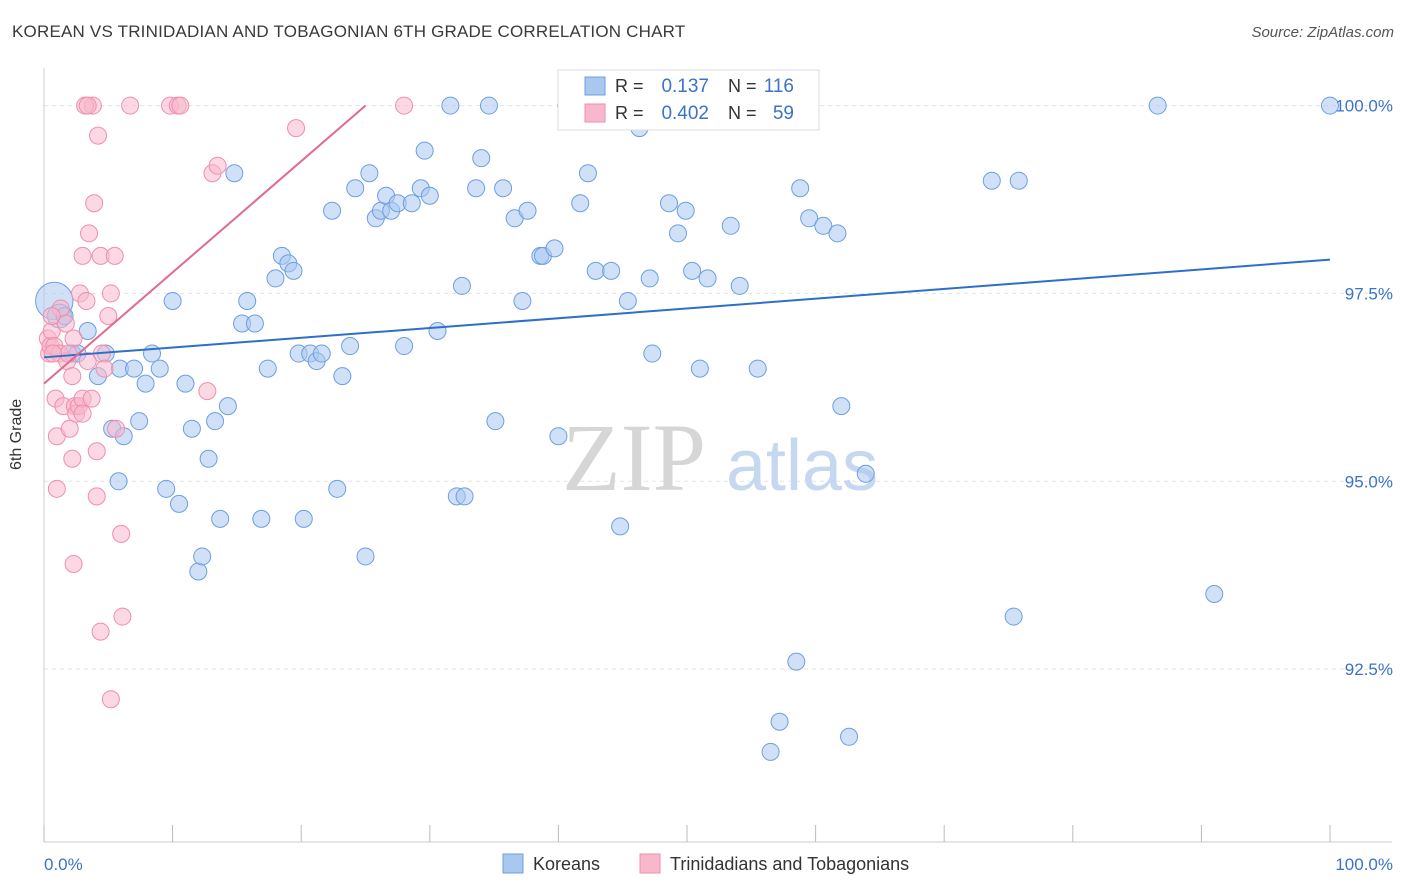  What do you see at coordinates (705, 863) in the screenshot?
I see `bottom-legend: Koreans Trinidadians and Tobagonians` at bounding box center [705, 863].